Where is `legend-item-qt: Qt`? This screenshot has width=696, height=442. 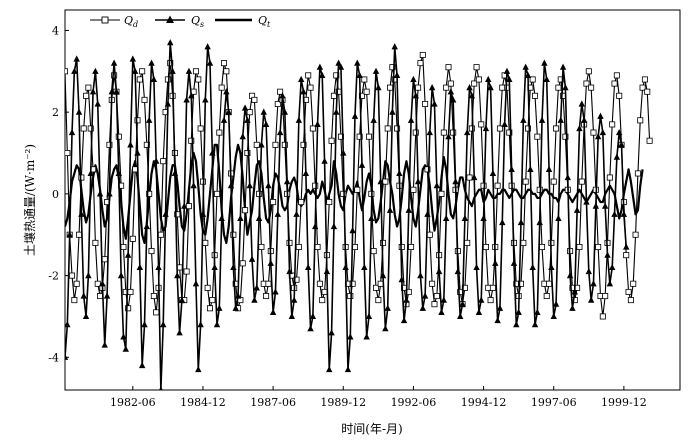
legend-item-qt: Qt is located at coordinates (243, 21).